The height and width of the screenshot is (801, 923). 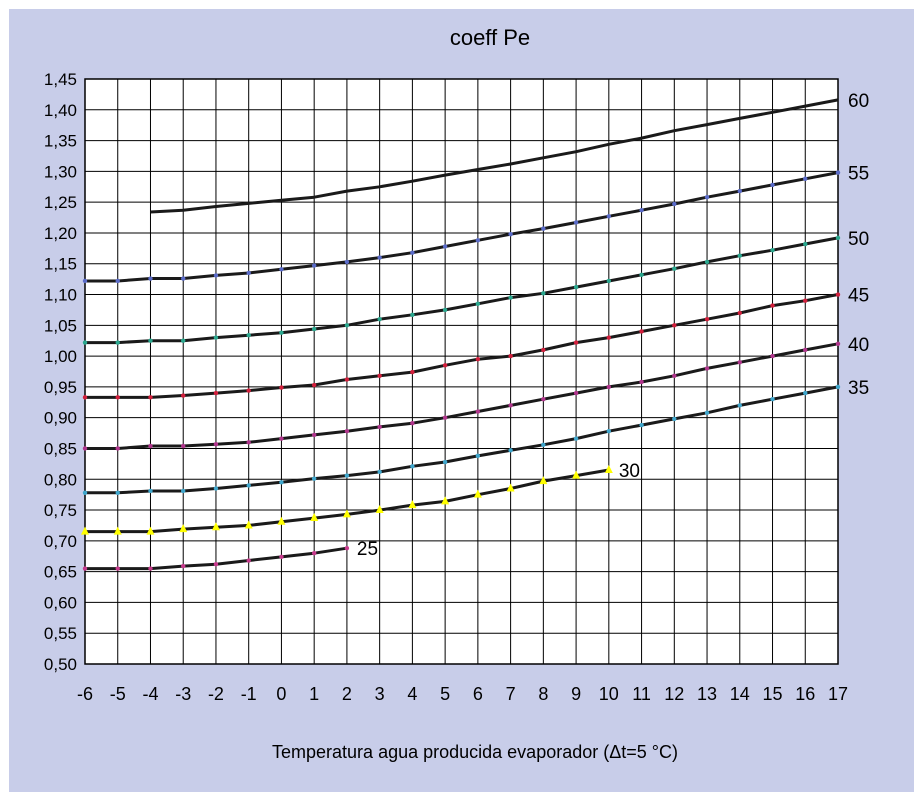 I want to click on y-tick-label: 0,65, so click(x=60, y=572).